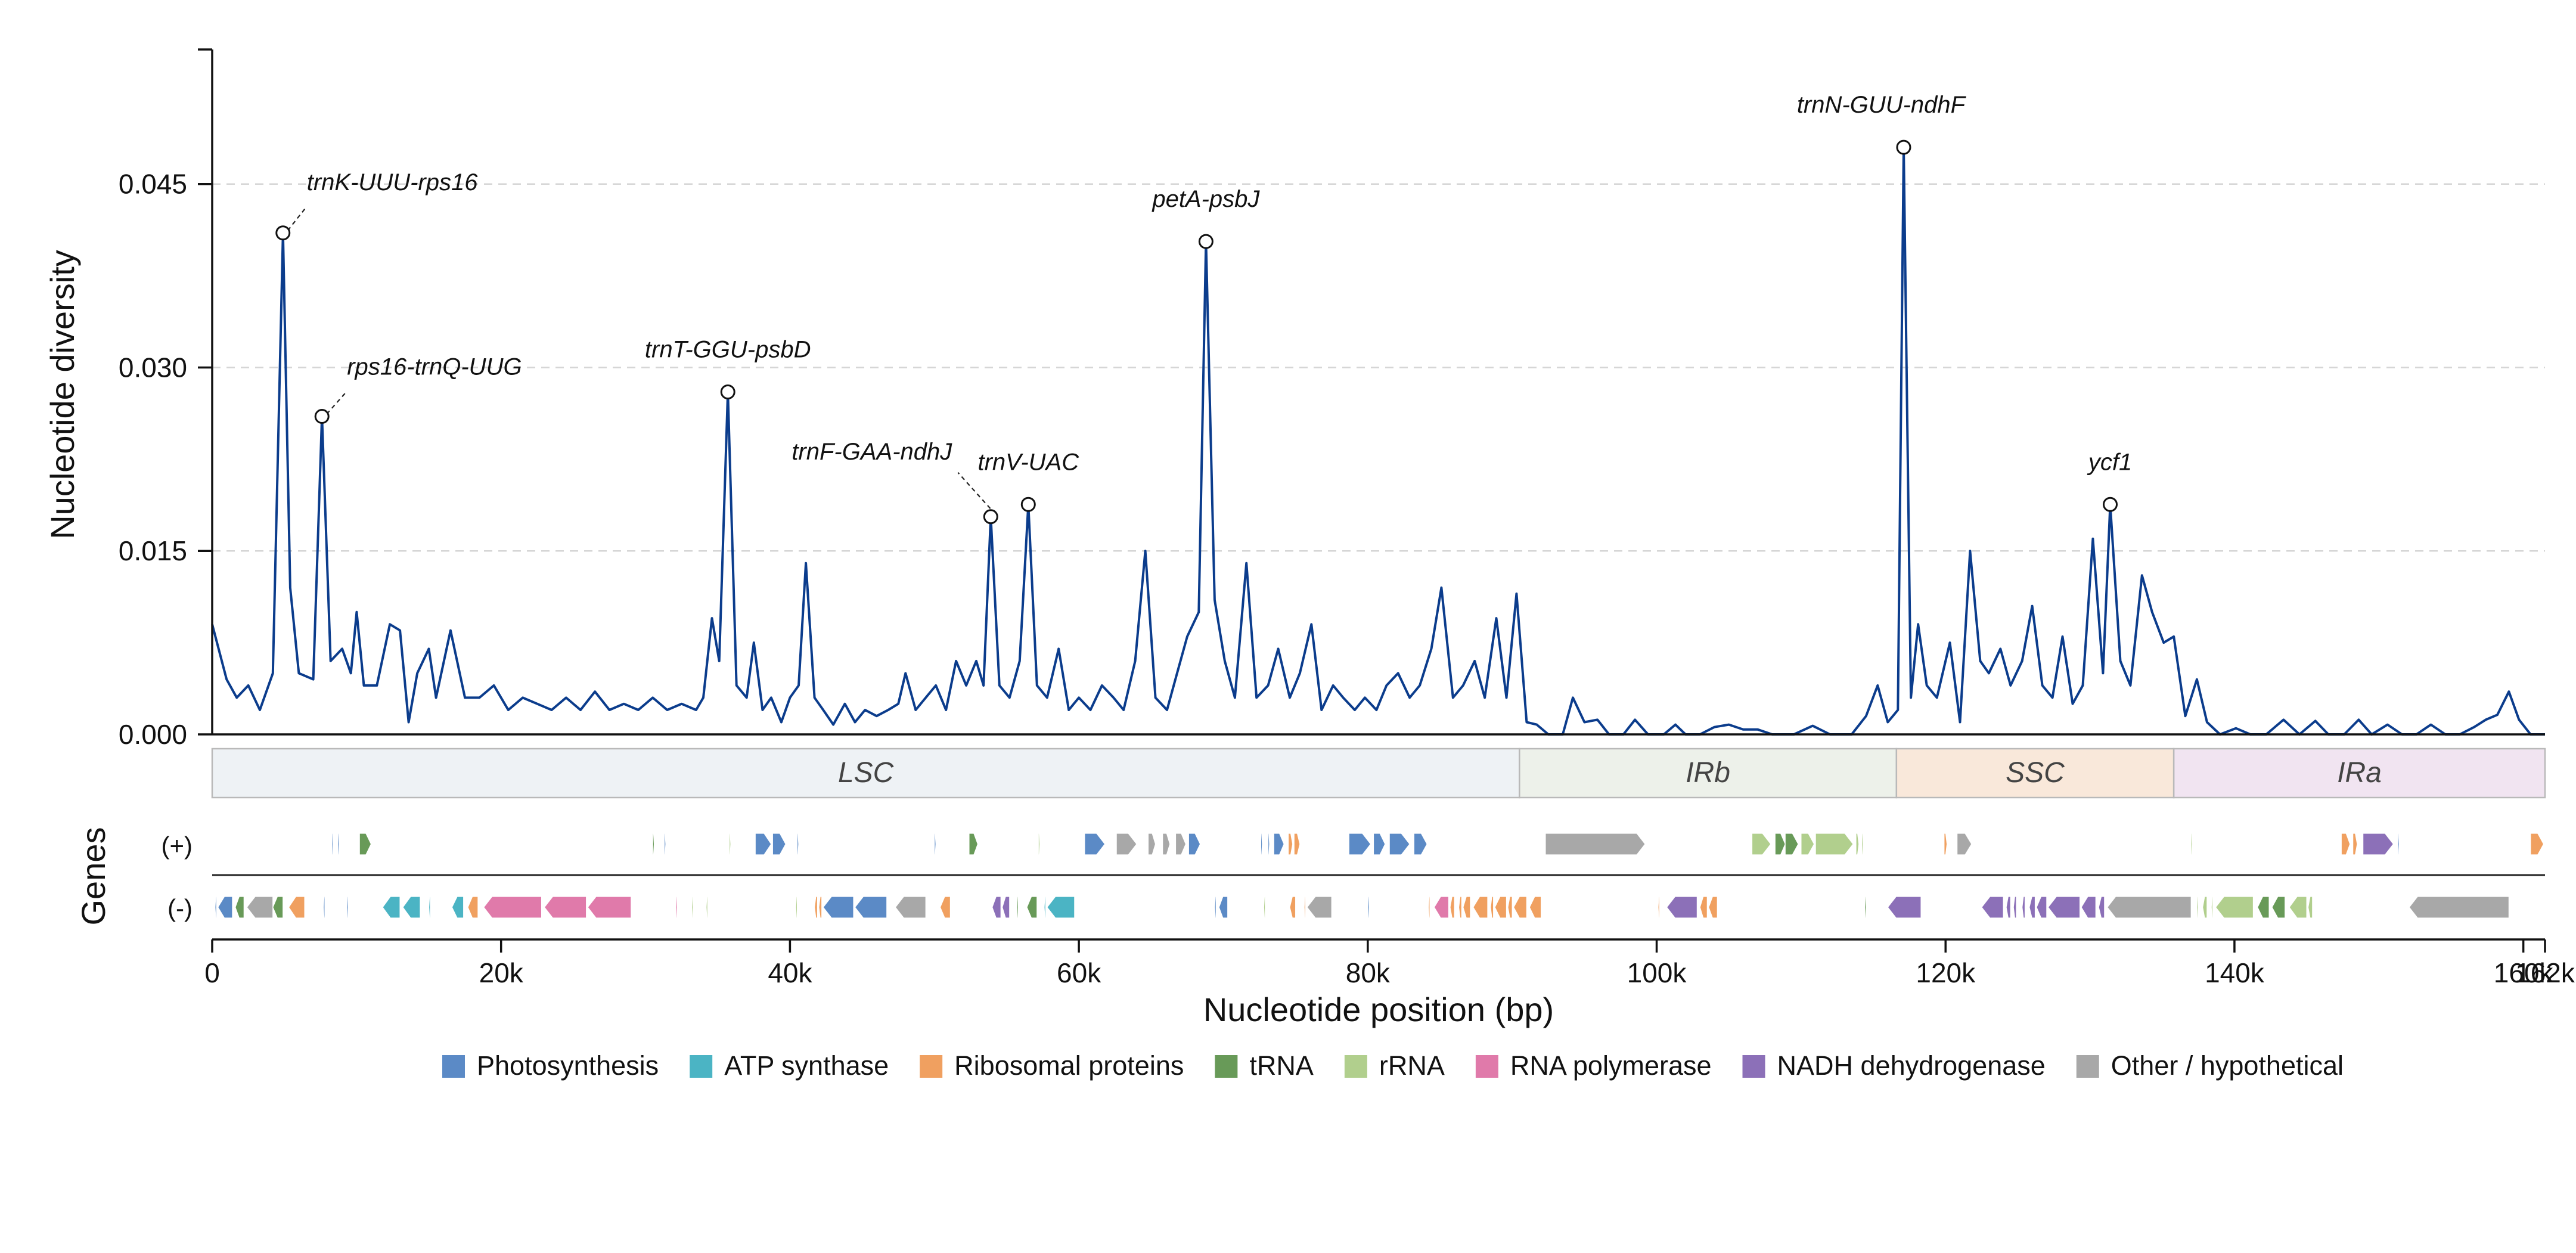 The image size is (2576, 1253). I want to click on region-box, so click(2359, 773).